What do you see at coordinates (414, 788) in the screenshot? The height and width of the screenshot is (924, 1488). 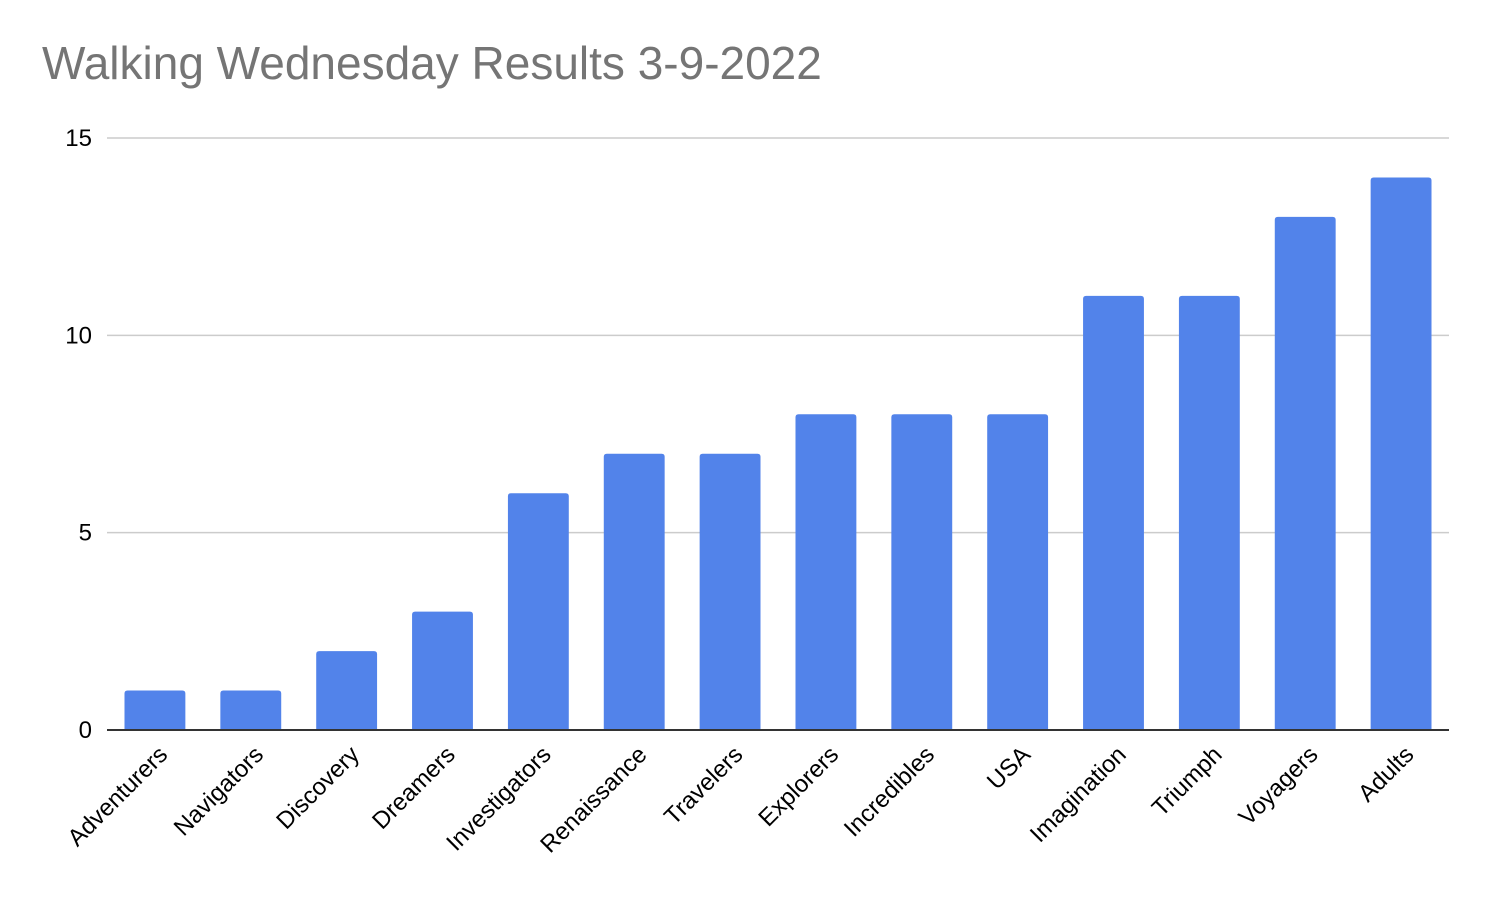 I see `x-category-label: Dreamers` at bounding box center [414, 788].